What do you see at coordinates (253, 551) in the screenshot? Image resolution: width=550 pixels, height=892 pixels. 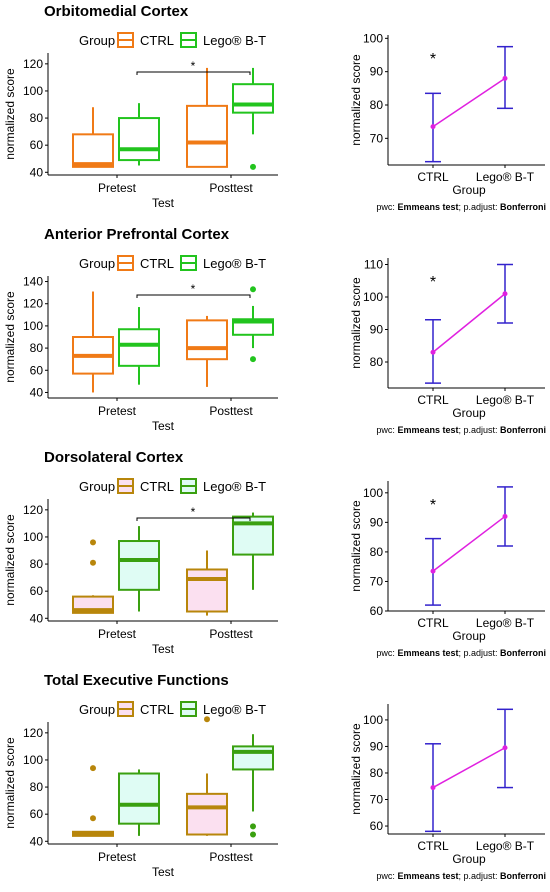 I see `box-lego-posttest` at bounding box center [253, 551].